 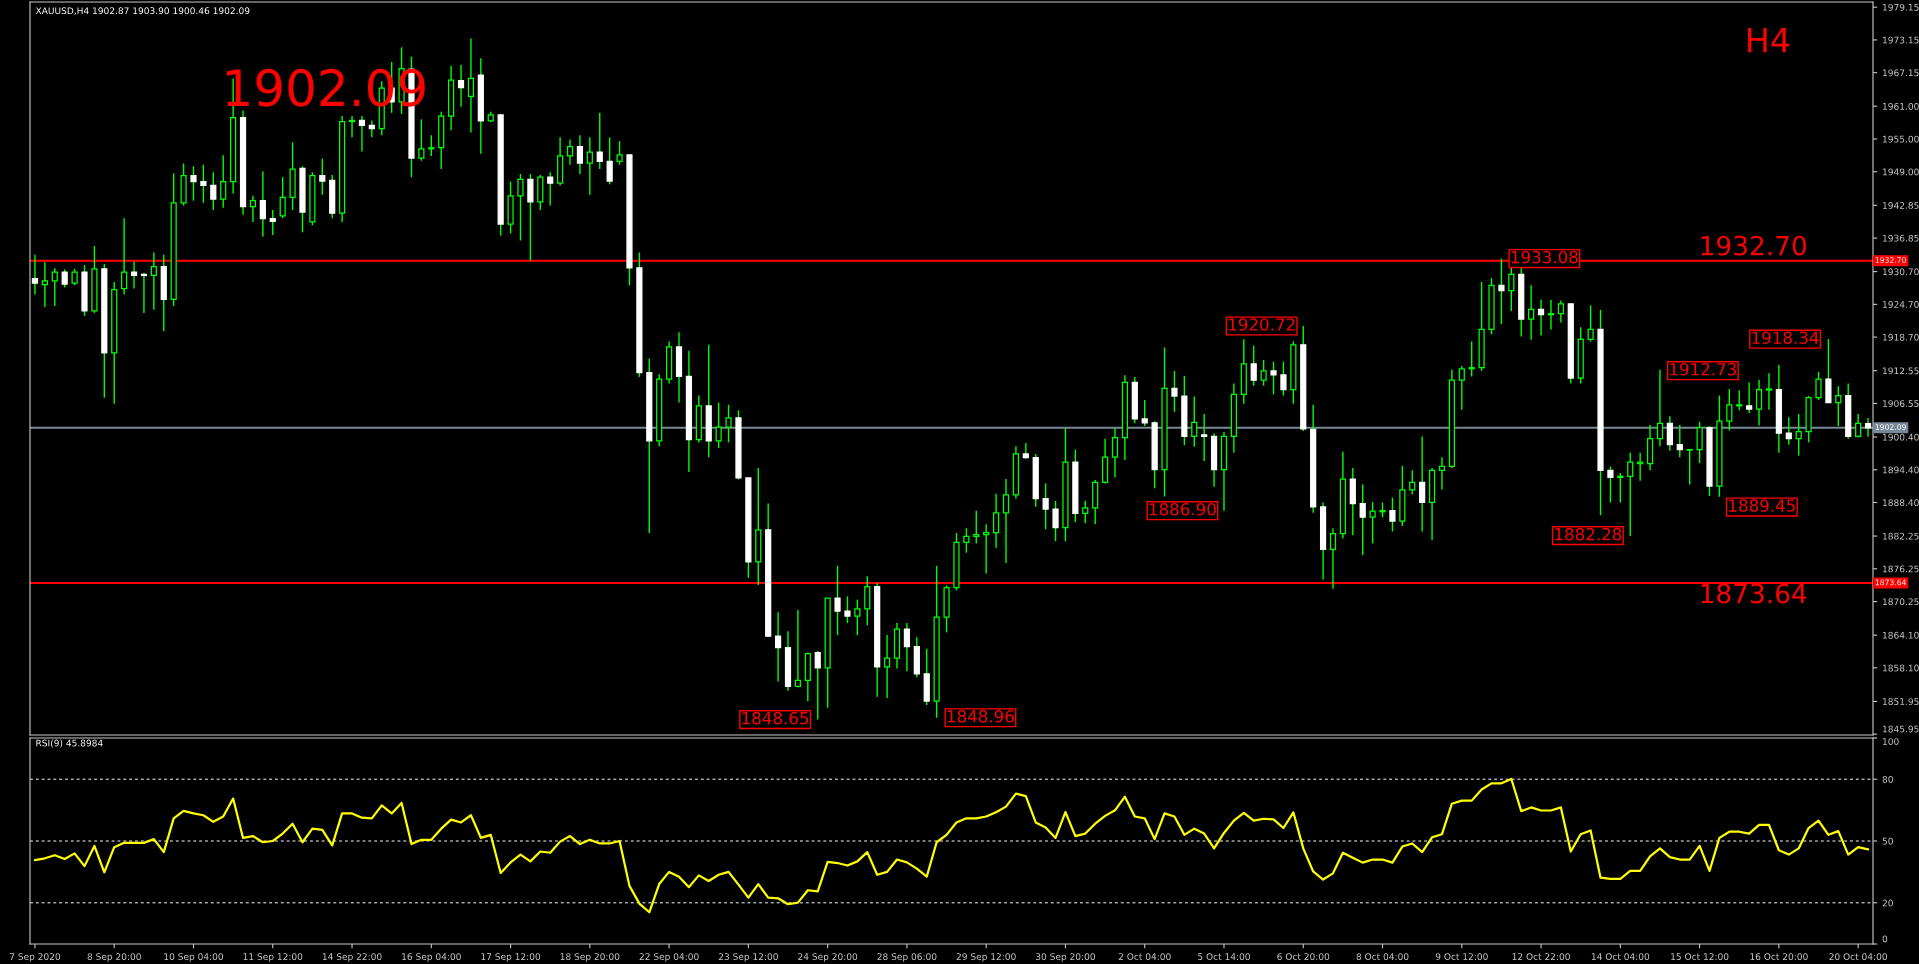 What do you see at coordinates (1901, 238) in the screenshot?
I see `y-tick-label: 1936.85` at bounding box center [1901, 238].